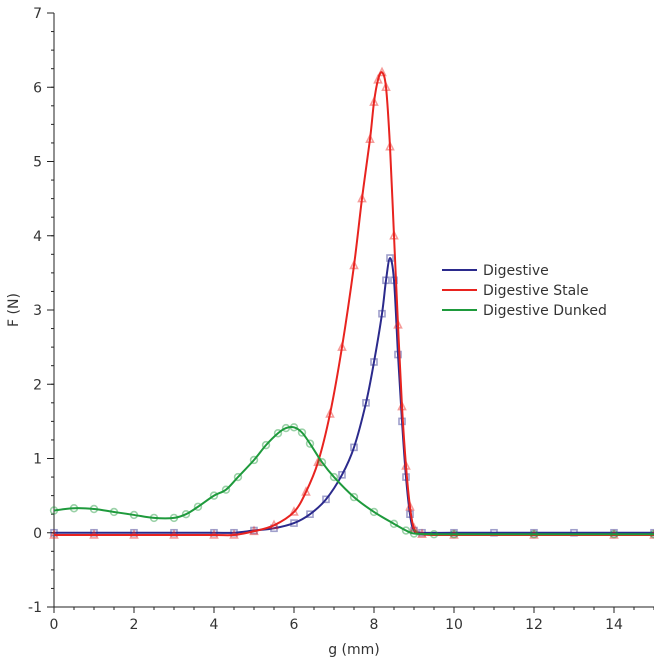 Image resolution: width=654 pixels, height=663 pixels. I want to click on x-tick-label: 8, so click(374, 625).